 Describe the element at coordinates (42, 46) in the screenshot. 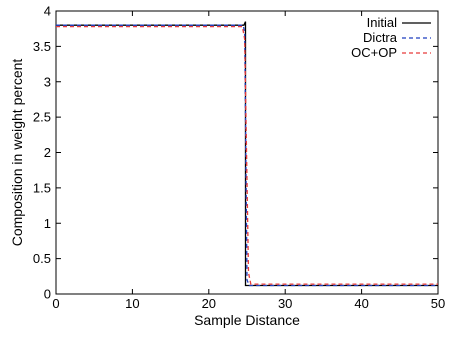

I see `y-tick-label: 3.5` at that location.